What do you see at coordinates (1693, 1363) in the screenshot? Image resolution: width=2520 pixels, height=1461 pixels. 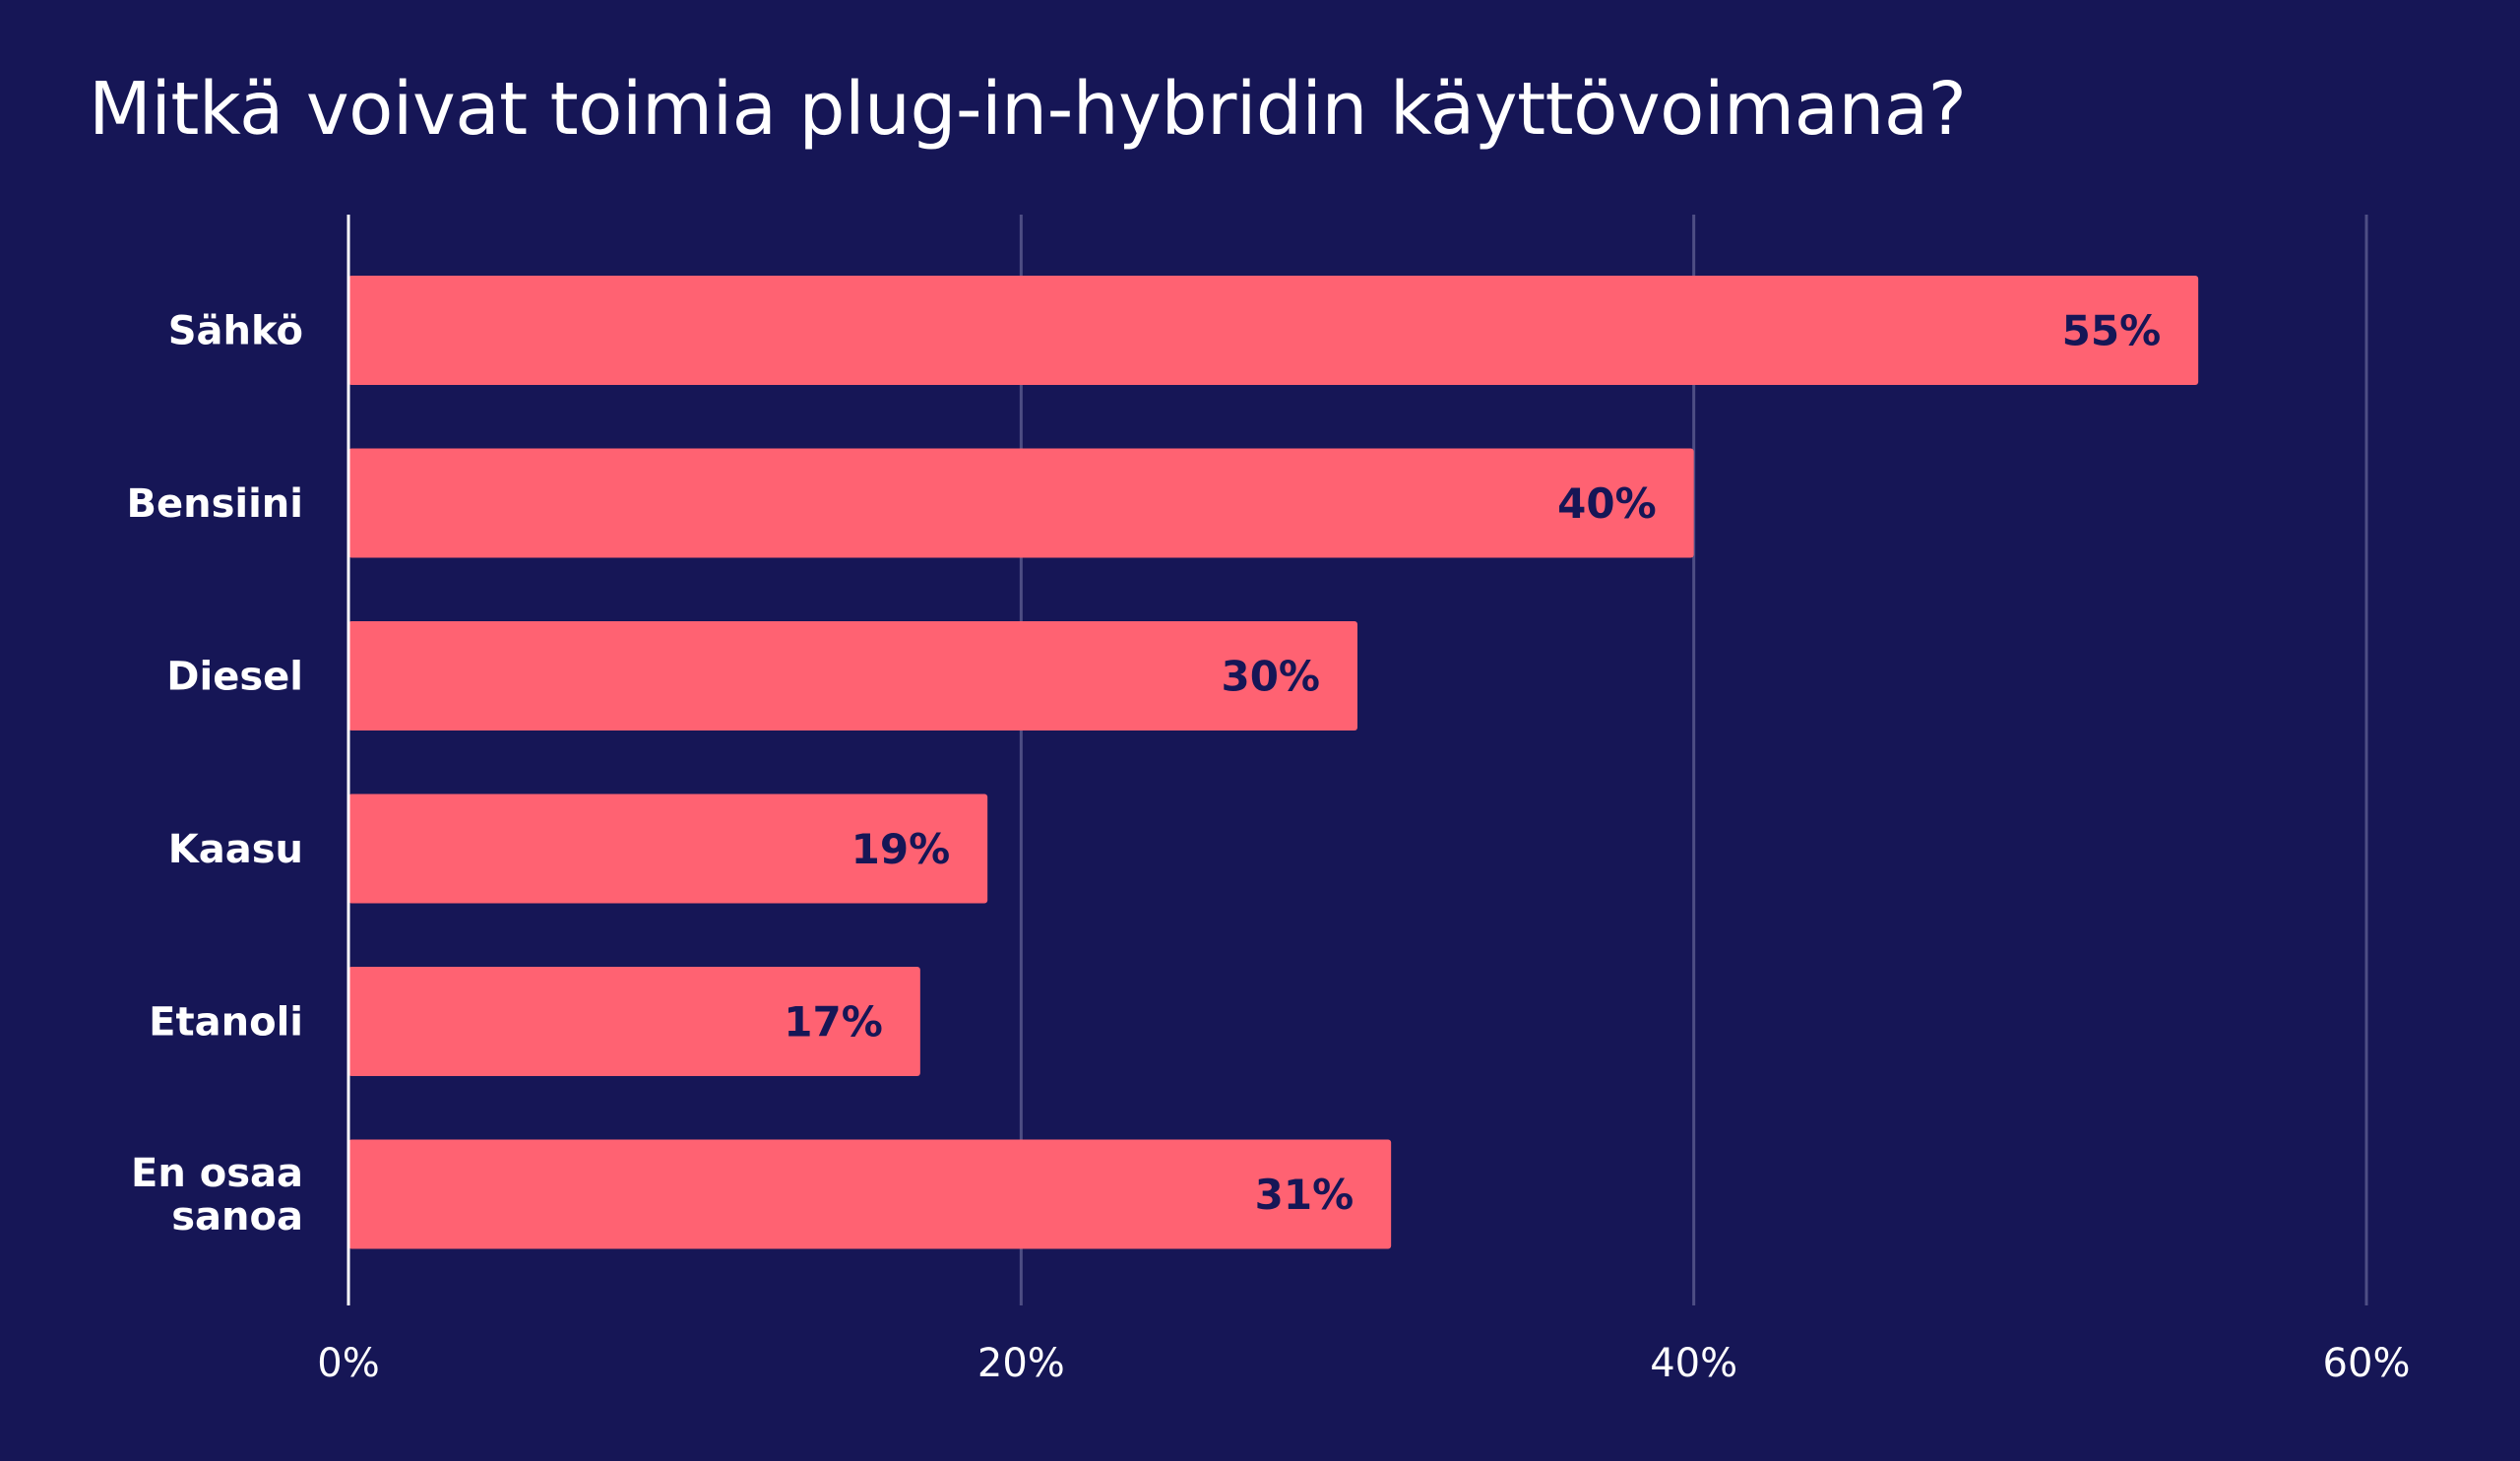 I see `x-tick-label: 40%` at bounding box center [1693, 1363].